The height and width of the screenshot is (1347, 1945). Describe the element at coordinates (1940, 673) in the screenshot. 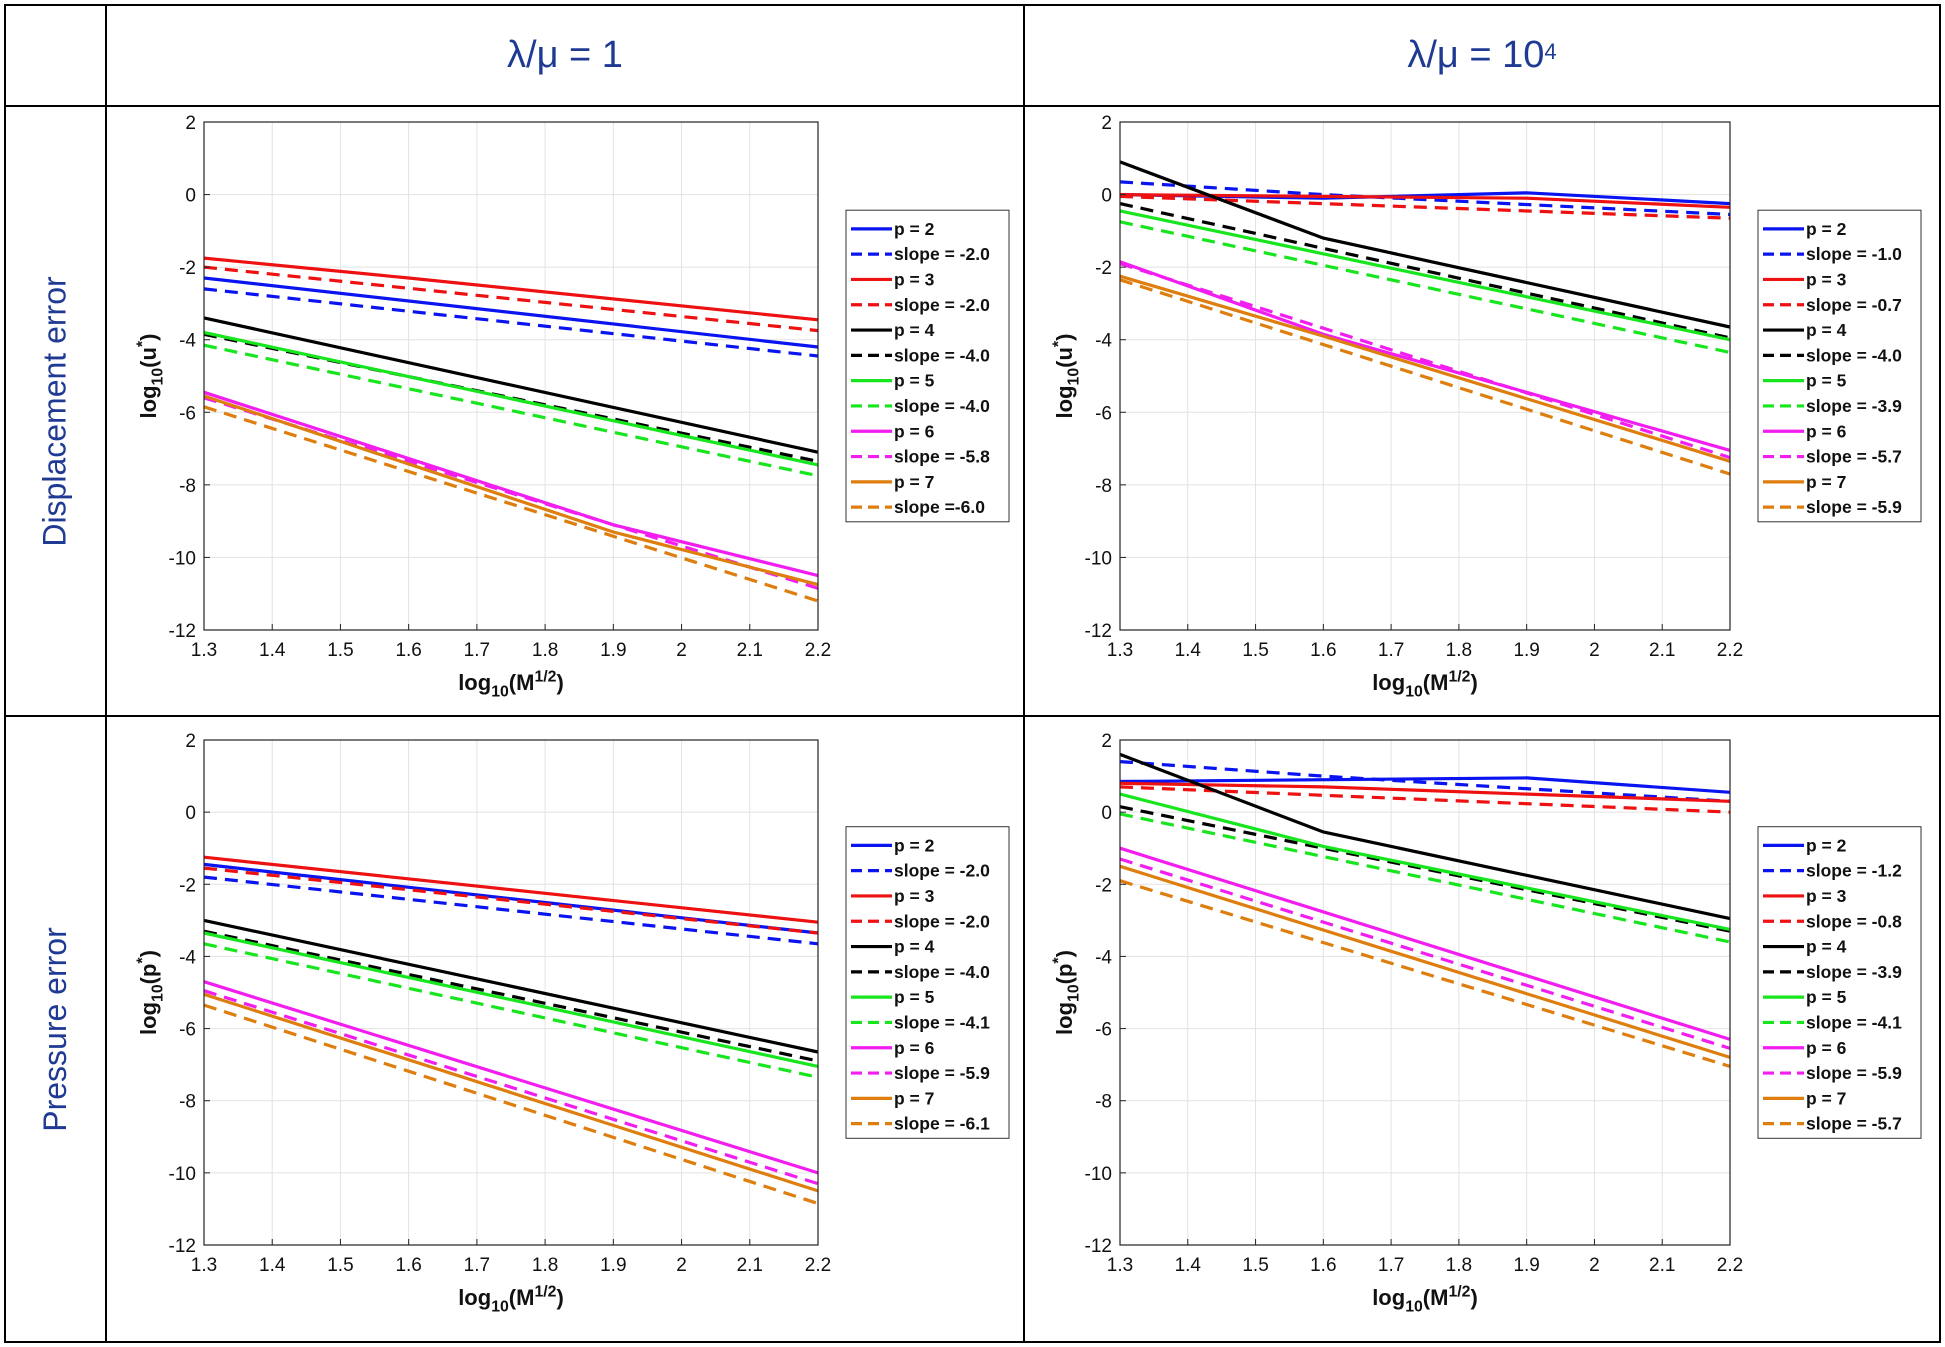

I see `table-border-right` at that location.